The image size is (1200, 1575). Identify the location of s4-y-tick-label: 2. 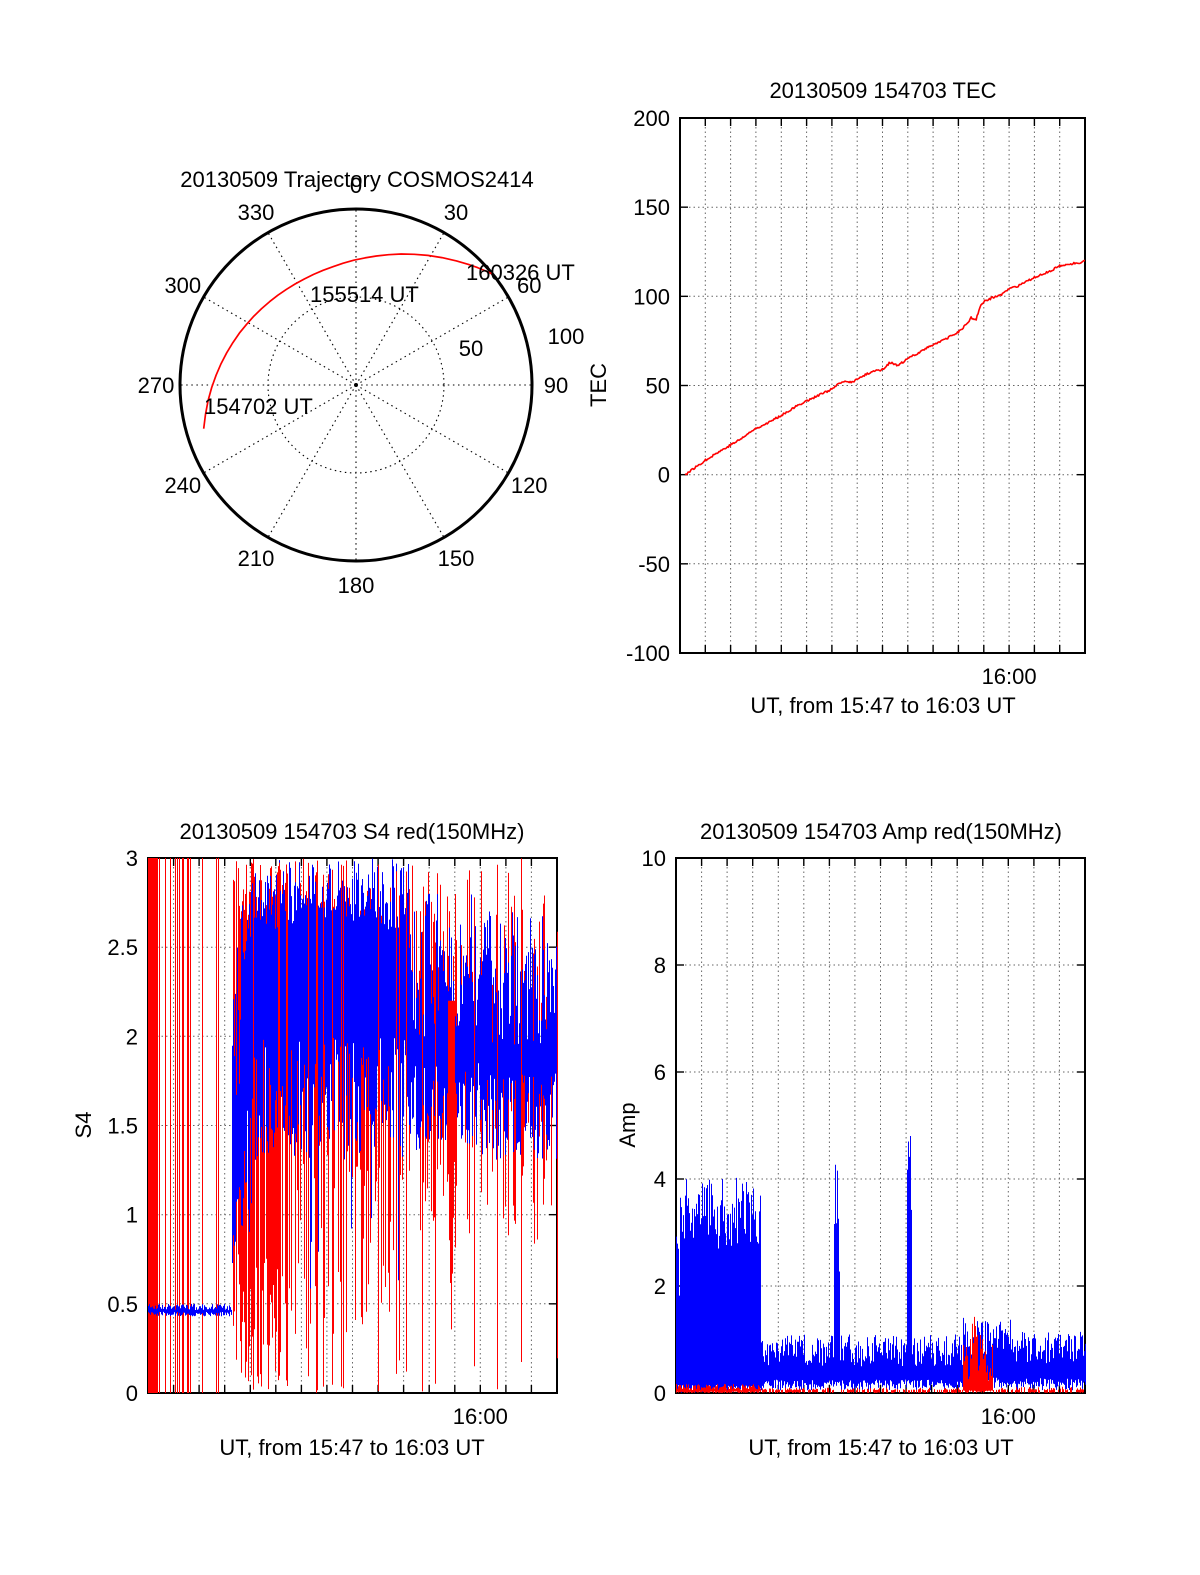
(132, 1036).